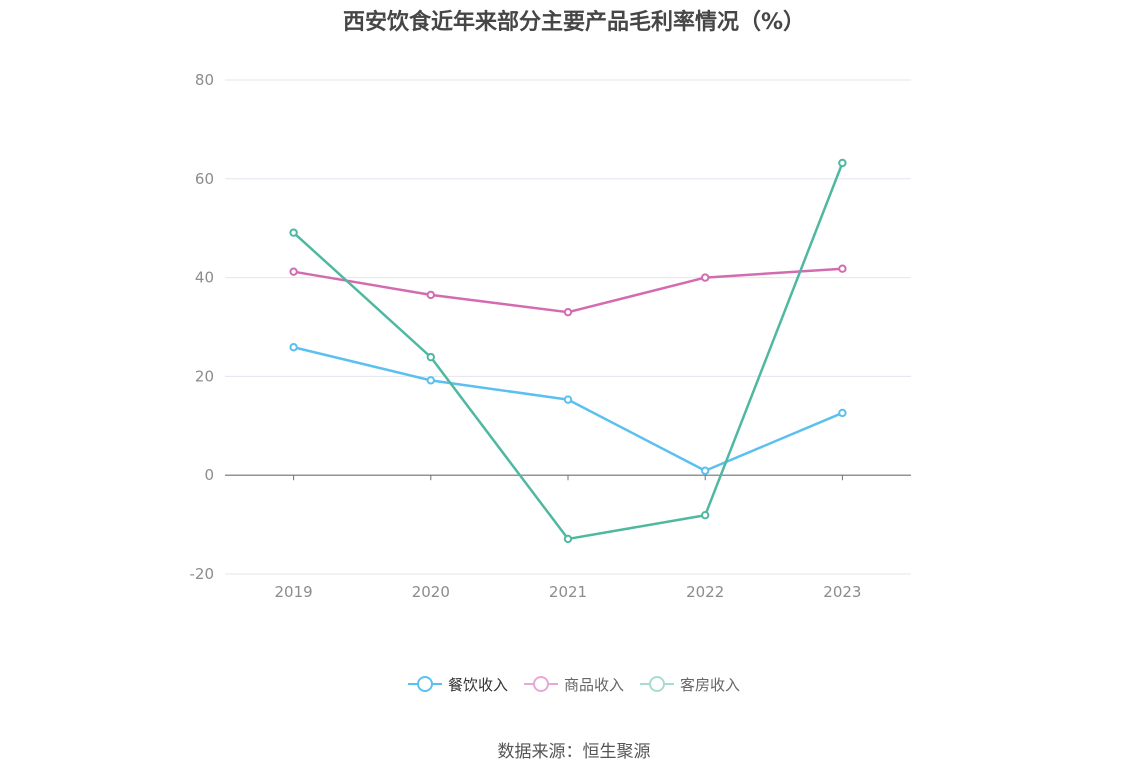 This screenshot has height=776, width=1148. I want to click on x-tick-label: 2020, so click(431, 592).